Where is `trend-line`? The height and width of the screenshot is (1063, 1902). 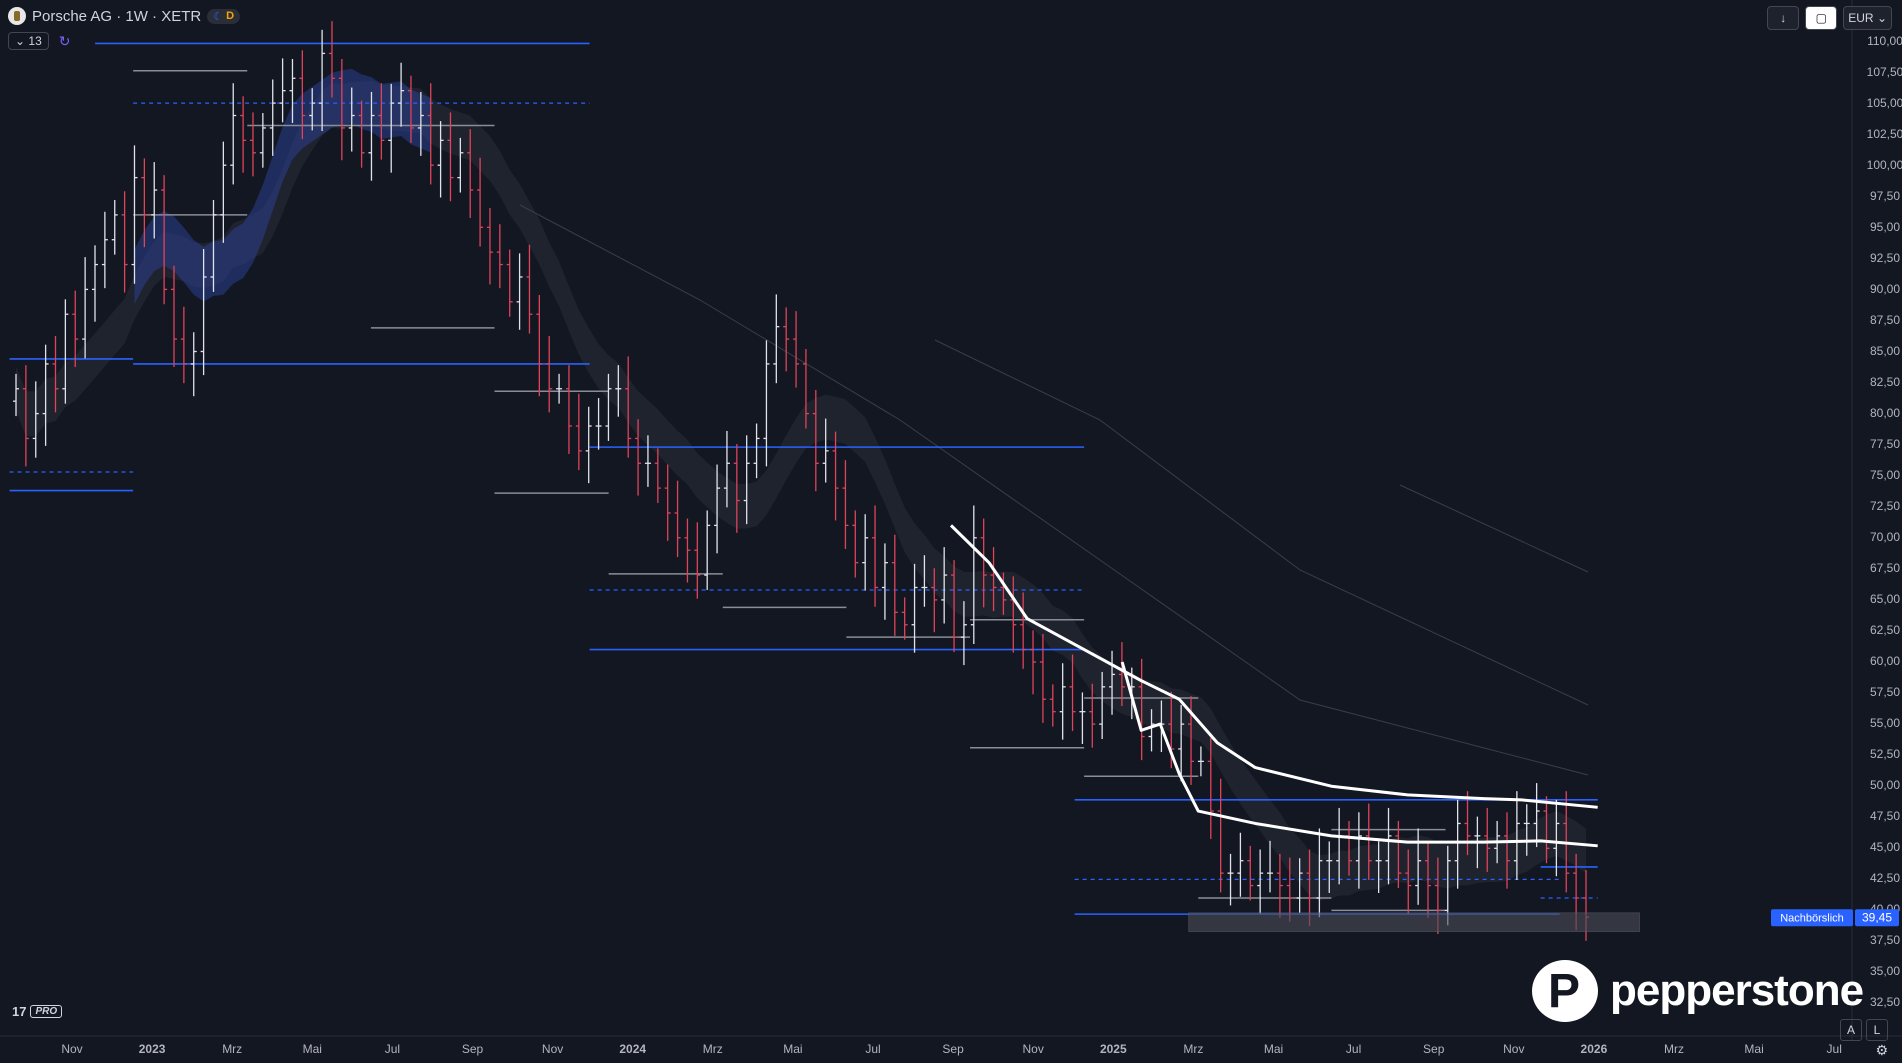 trend-line is located at coordinates (1494, 528).